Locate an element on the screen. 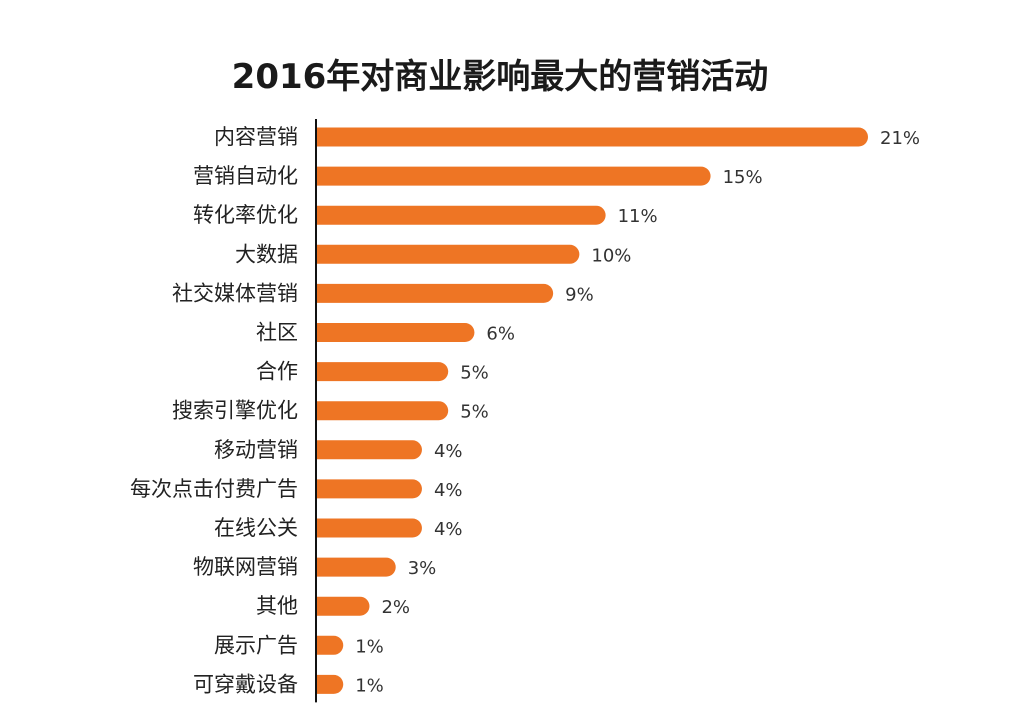  value-label: 21% is located at coordinates (900, 138).